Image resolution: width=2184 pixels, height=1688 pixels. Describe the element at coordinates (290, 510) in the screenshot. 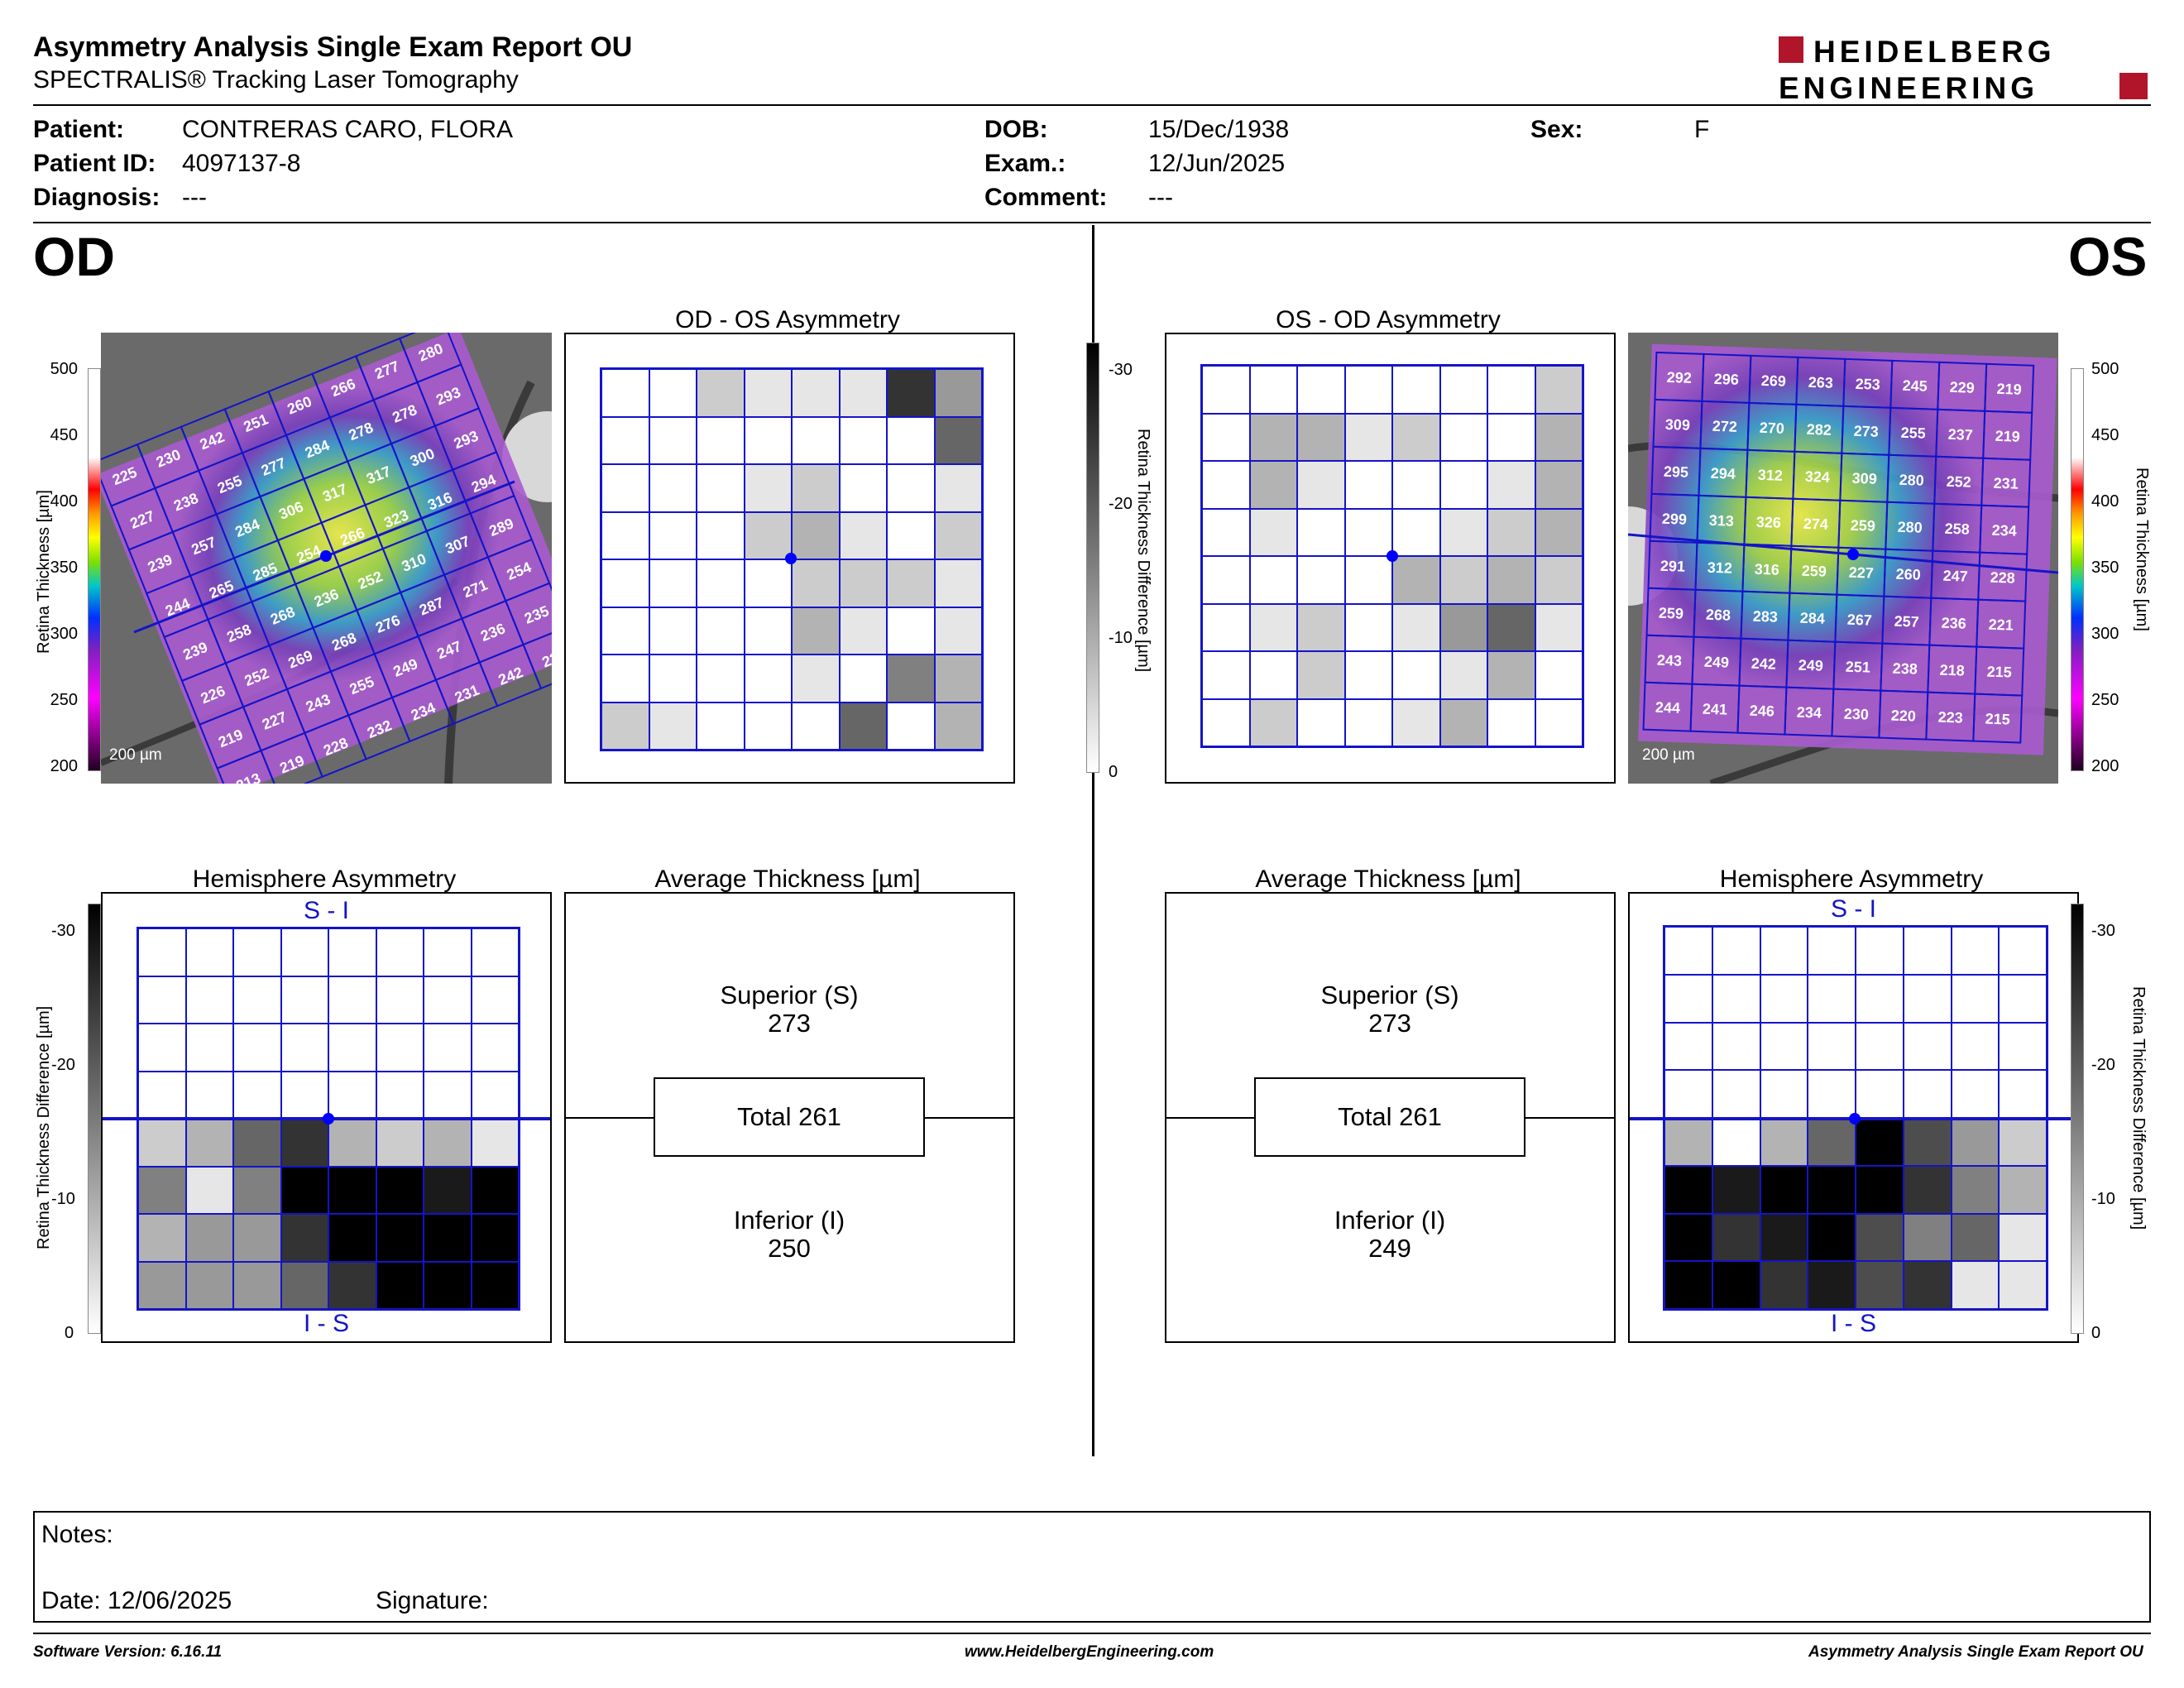

I see `thickness-value: 306` at that location.